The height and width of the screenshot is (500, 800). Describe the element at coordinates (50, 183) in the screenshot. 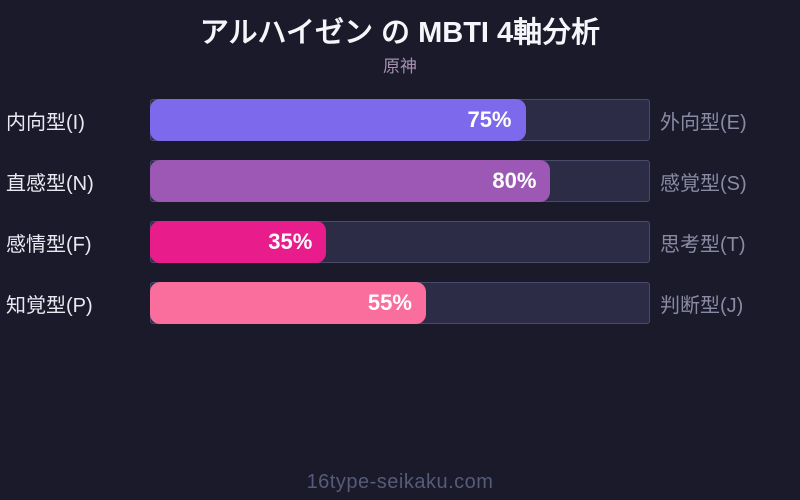

I see `axis-left-label: 直感型(N)` at that location.